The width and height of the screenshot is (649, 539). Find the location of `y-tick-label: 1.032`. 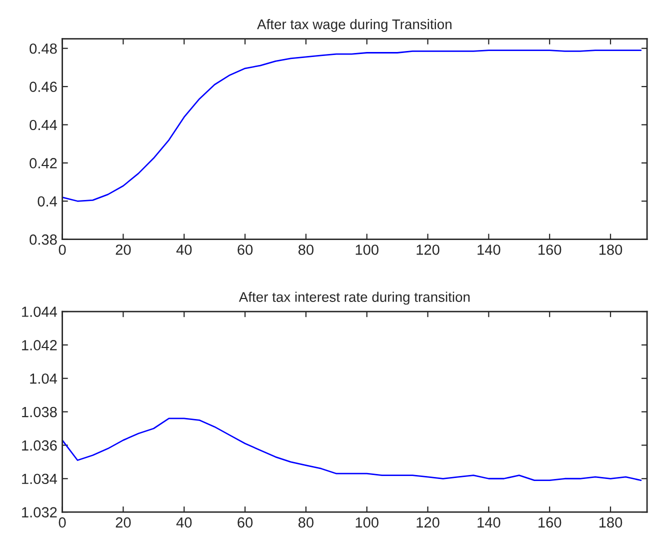

y-tick-label: 1.032 is located at coordinates (39, 512).